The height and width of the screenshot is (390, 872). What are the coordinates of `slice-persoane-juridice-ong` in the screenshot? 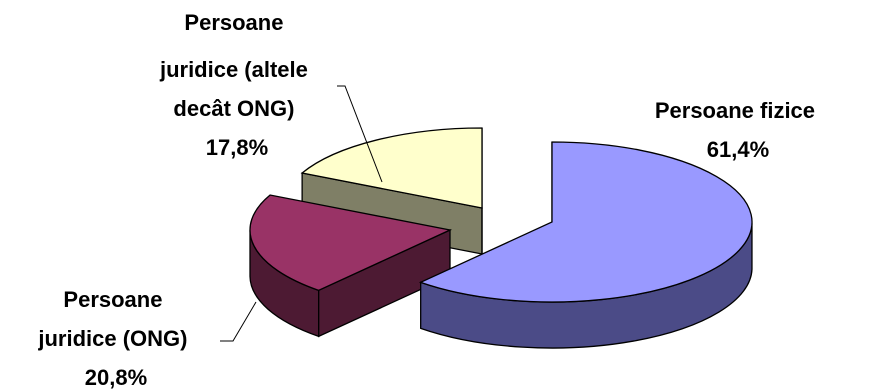 It's located at (351, 266).